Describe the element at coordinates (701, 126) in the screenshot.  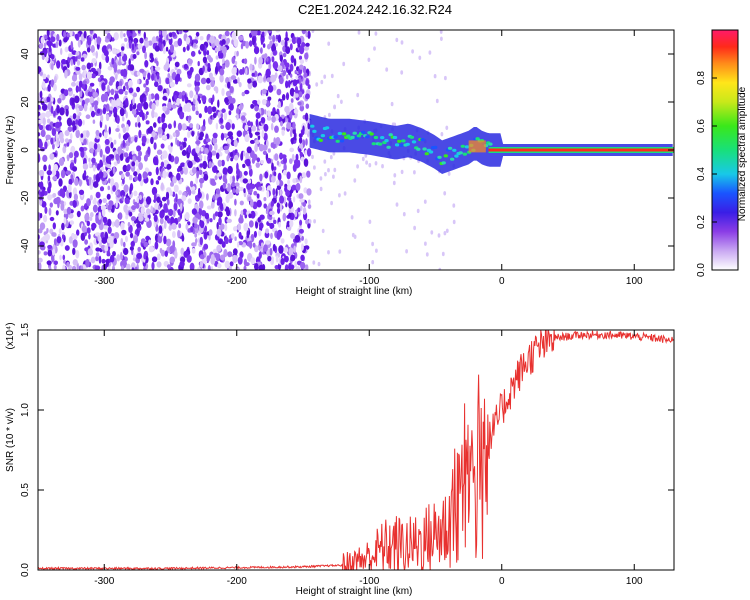
I see `colorbar-tick-label: 0.6` at that location.